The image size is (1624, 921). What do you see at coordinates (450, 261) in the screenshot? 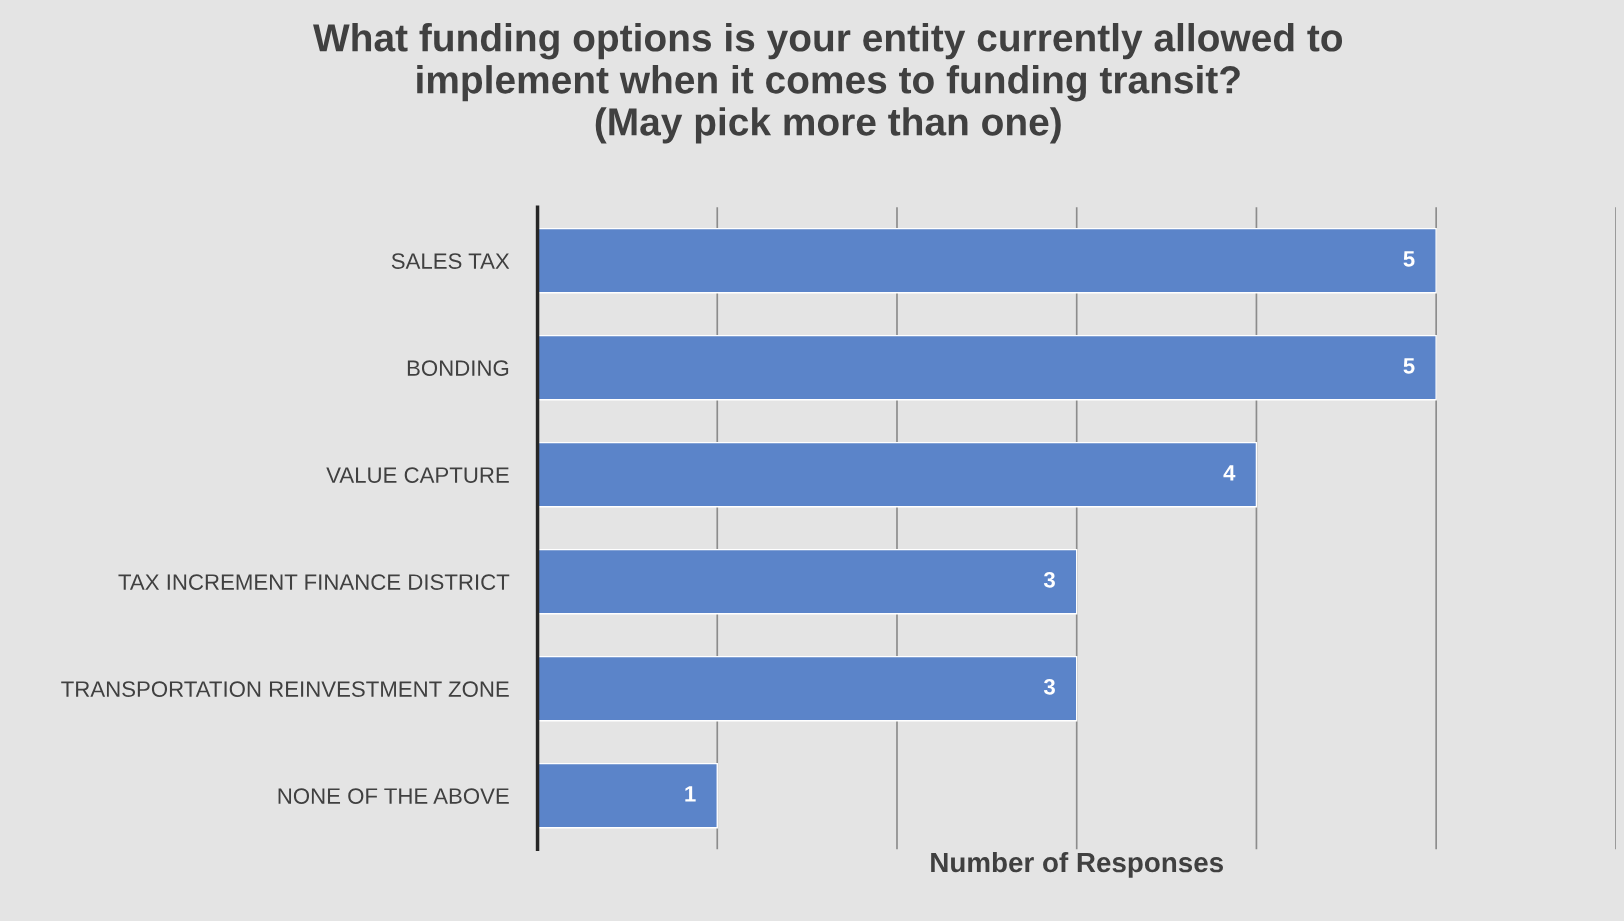
I see `y-tick-label: SALES TAX` at bounding box center [450, 261].